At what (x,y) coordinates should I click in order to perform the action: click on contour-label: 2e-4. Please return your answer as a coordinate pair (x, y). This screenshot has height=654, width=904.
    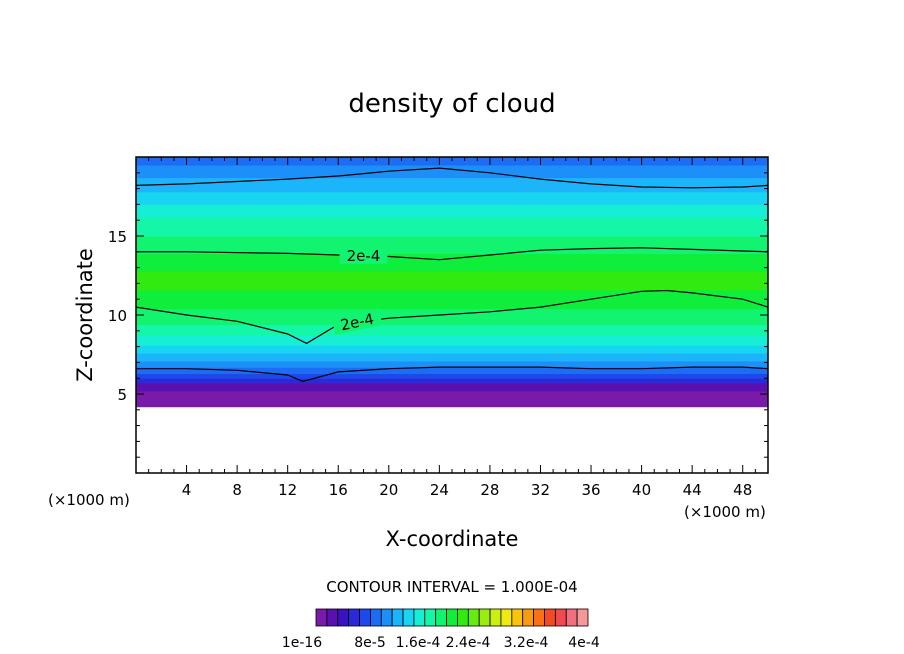
    Looking at the image, I should click on (363, 255).